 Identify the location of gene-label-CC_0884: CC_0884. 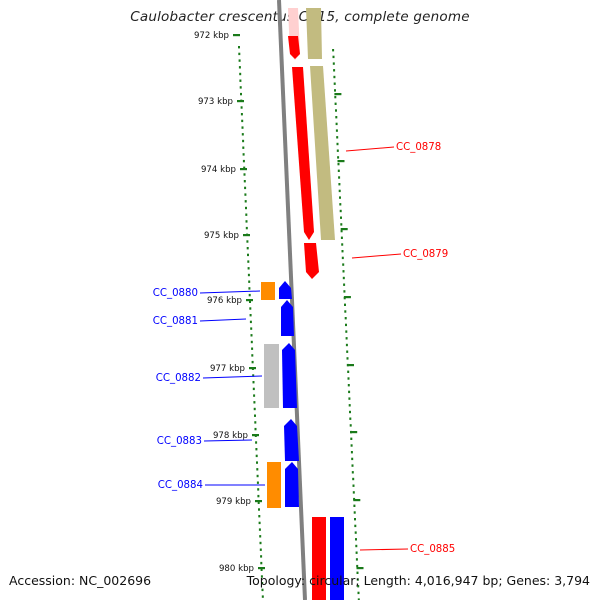
(180, 485).